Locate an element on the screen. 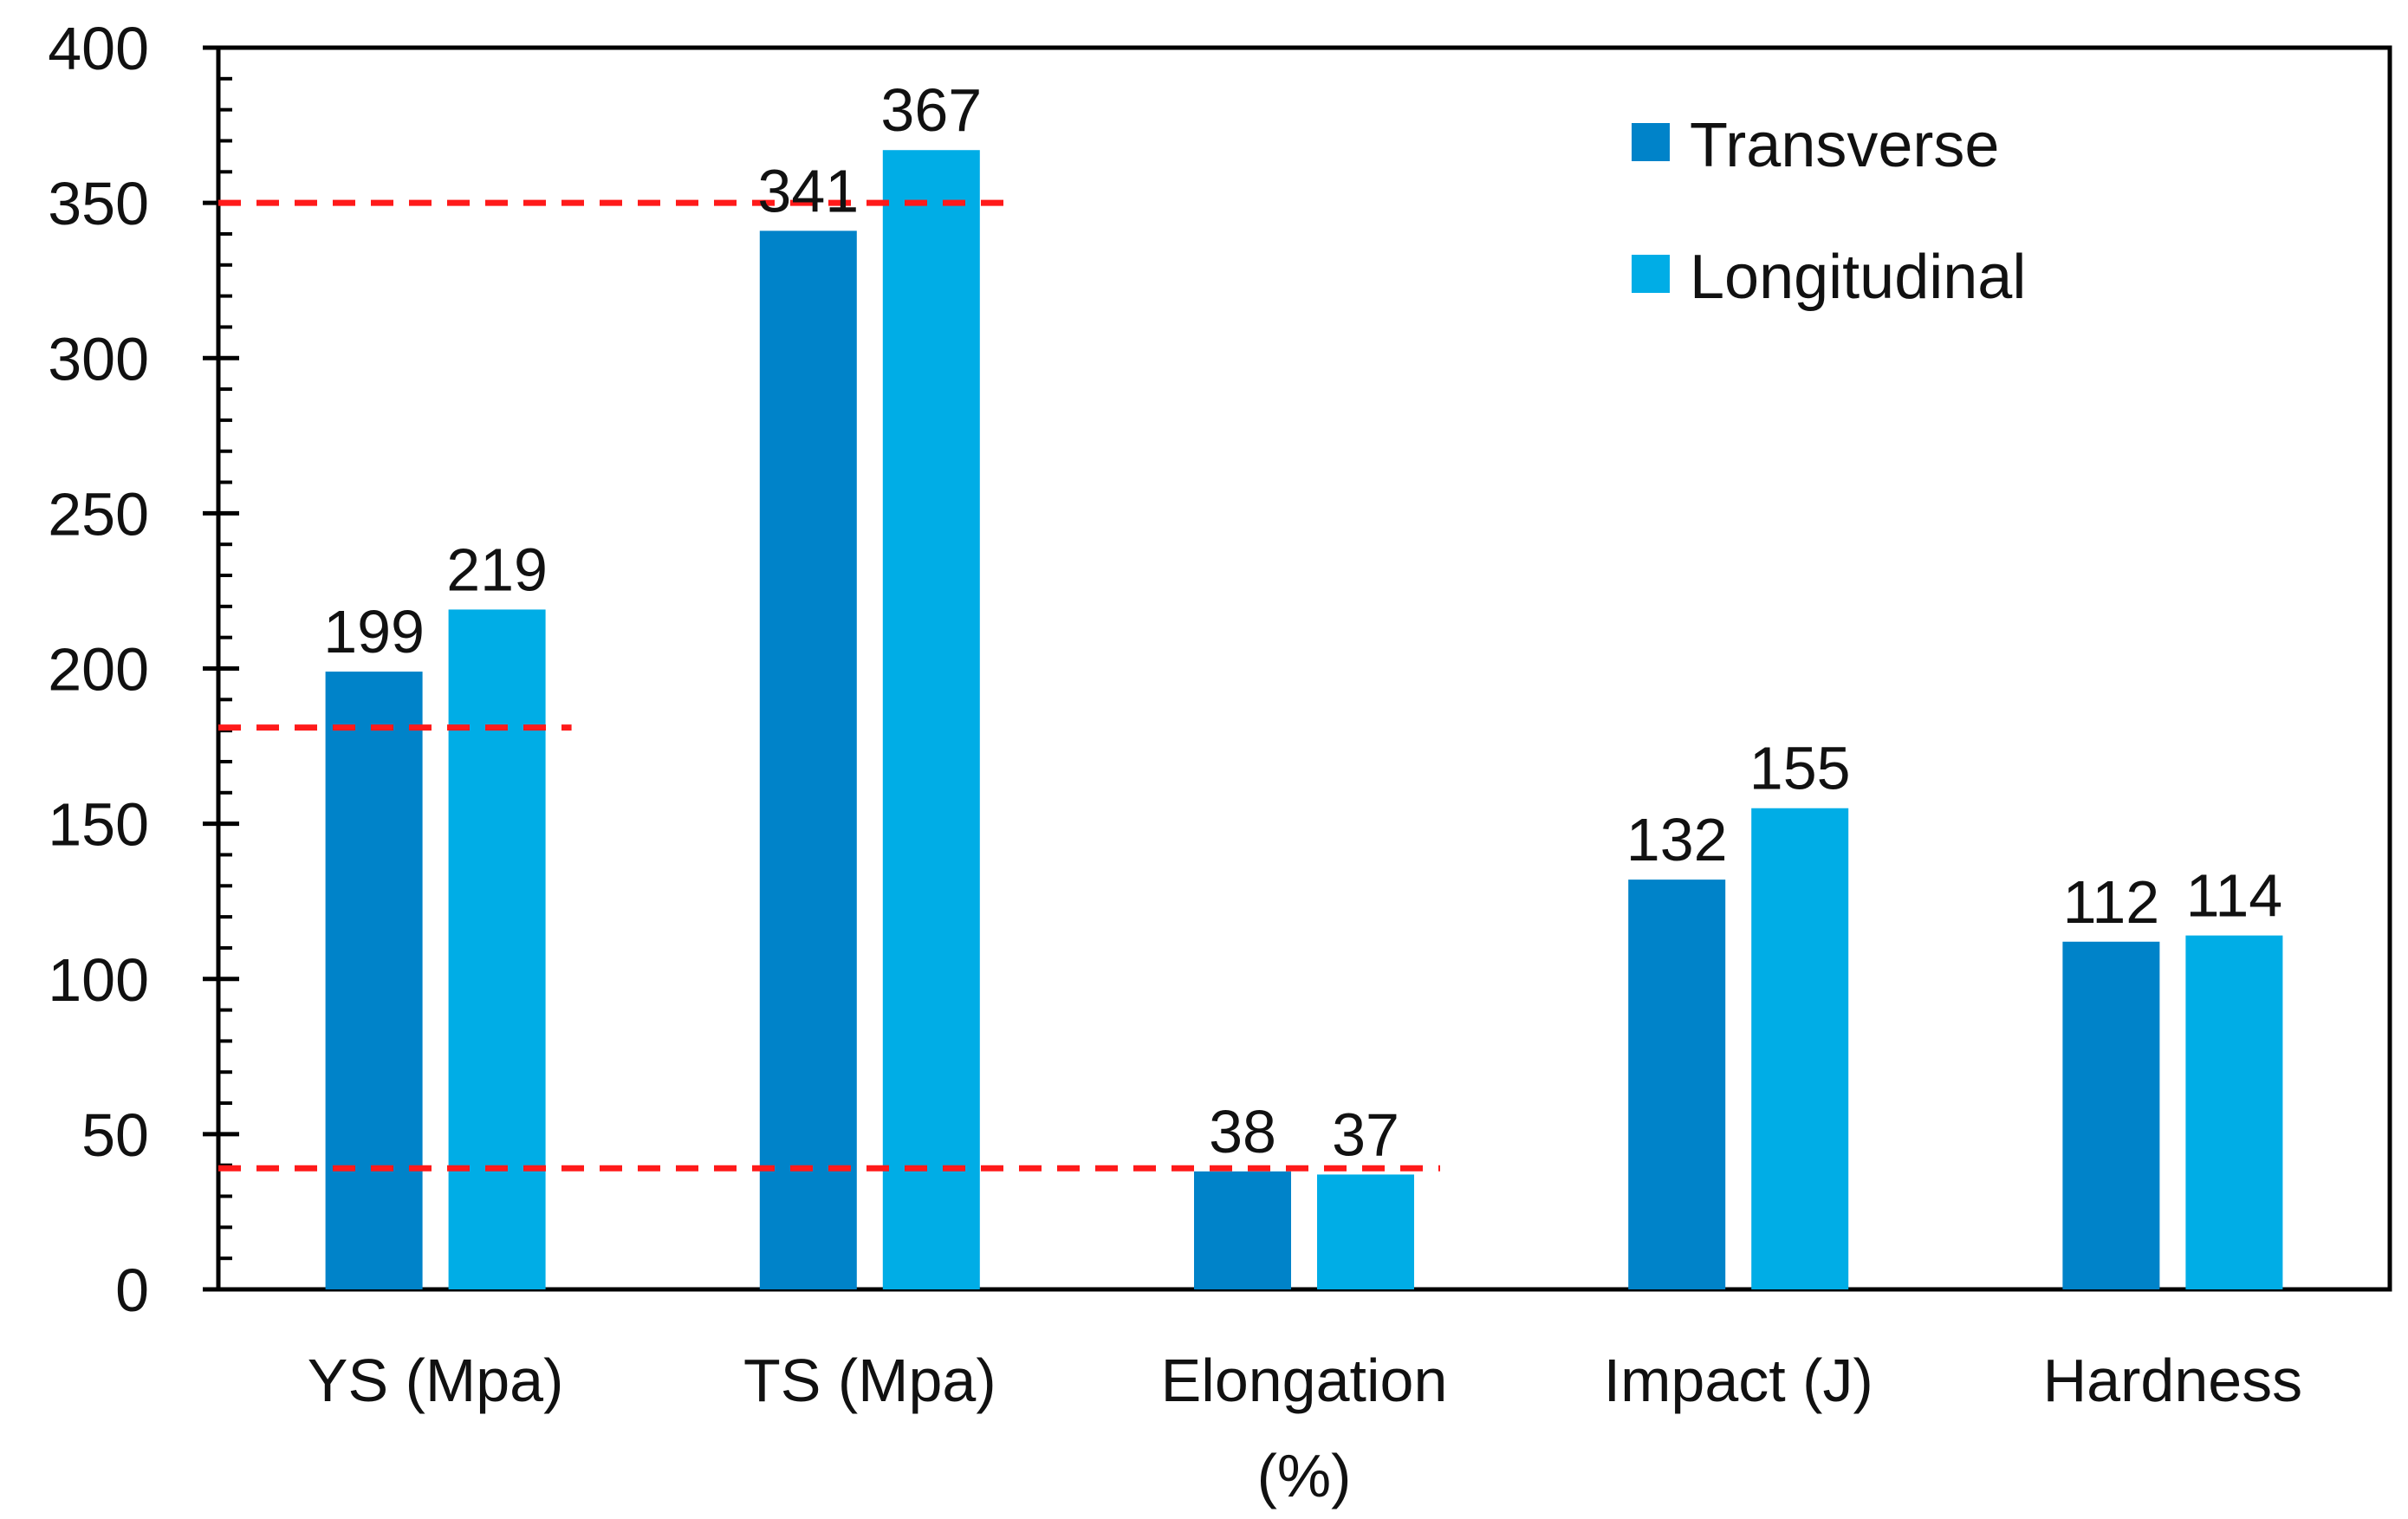 The width and height of the screenshot is (2408, 1519). x-category-label: YS (Mpa) is located at coordinates (436, 1380).